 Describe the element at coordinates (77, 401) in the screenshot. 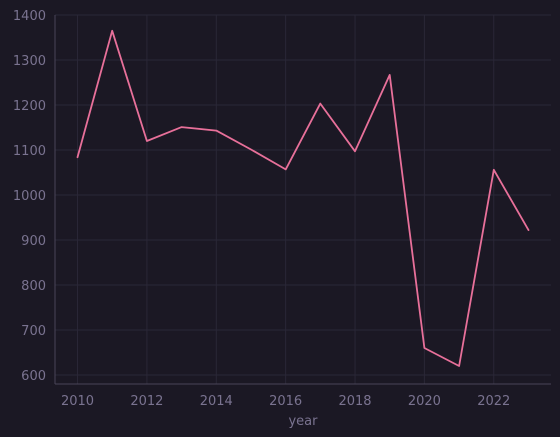

I see `x-tick-label-2010: 2010` at that location.